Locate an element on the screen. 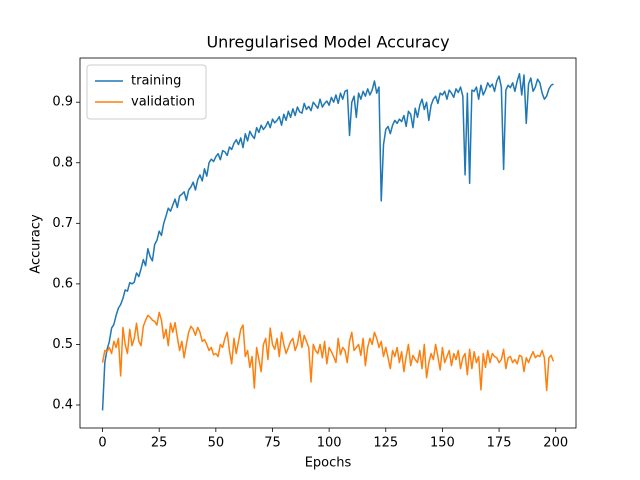 Image resolution: width=640 pixels, height=480 pixels. y-axis-label: Accuracy is located at coordinates (36, 244).